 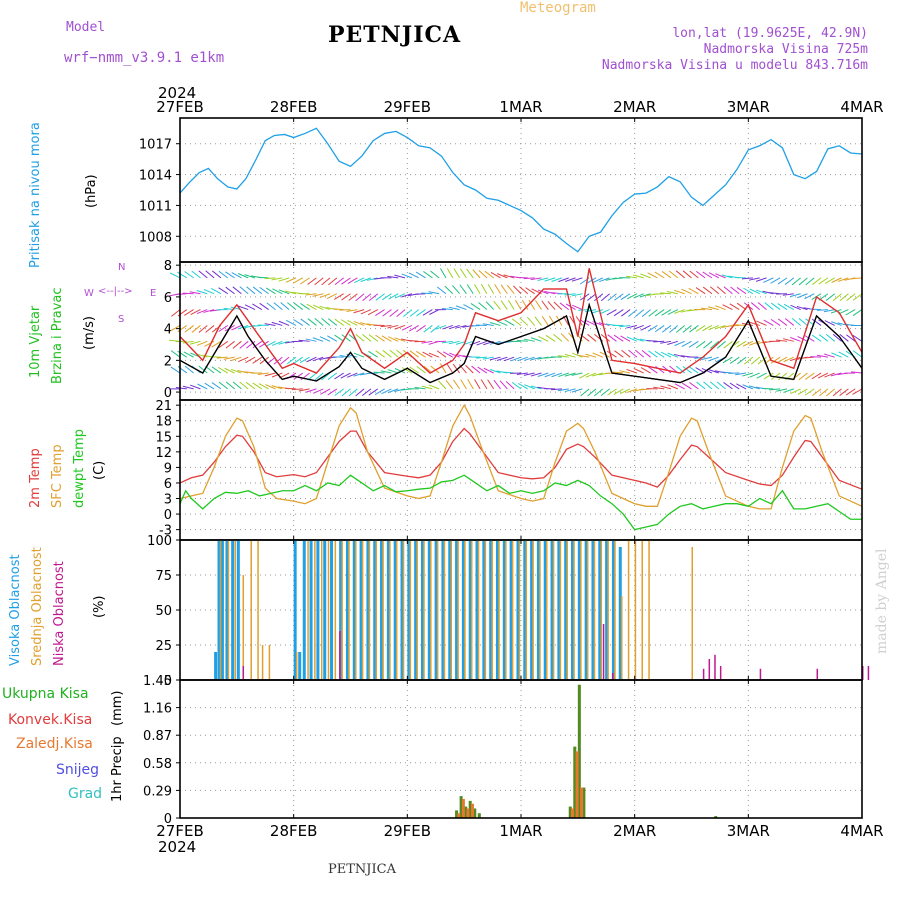 What do you see at coordinates (86, 27) in the screenshot?
I see `model-label: Model` at bounding box center [86, 27].